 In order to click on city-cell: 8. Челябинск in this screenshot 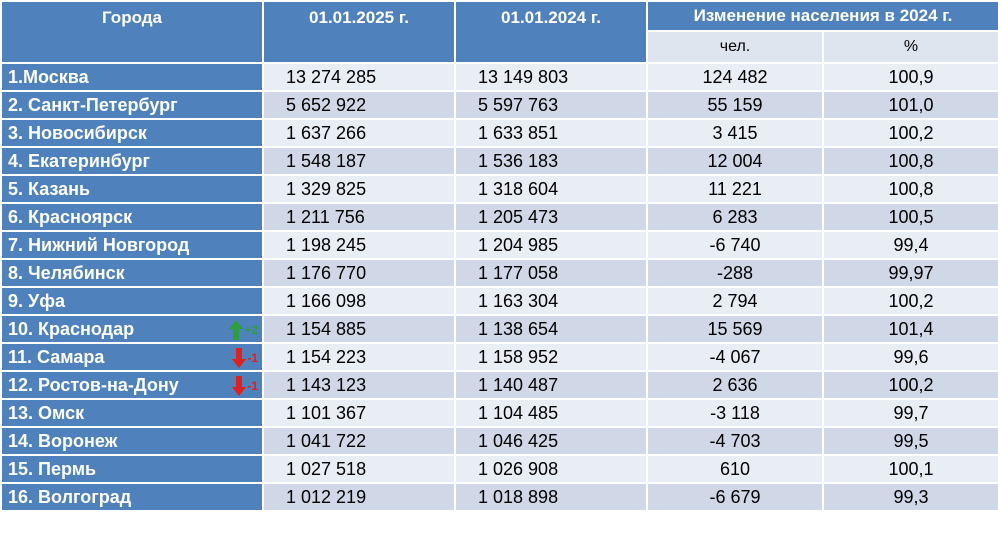, I will do `click(132, 273)`.